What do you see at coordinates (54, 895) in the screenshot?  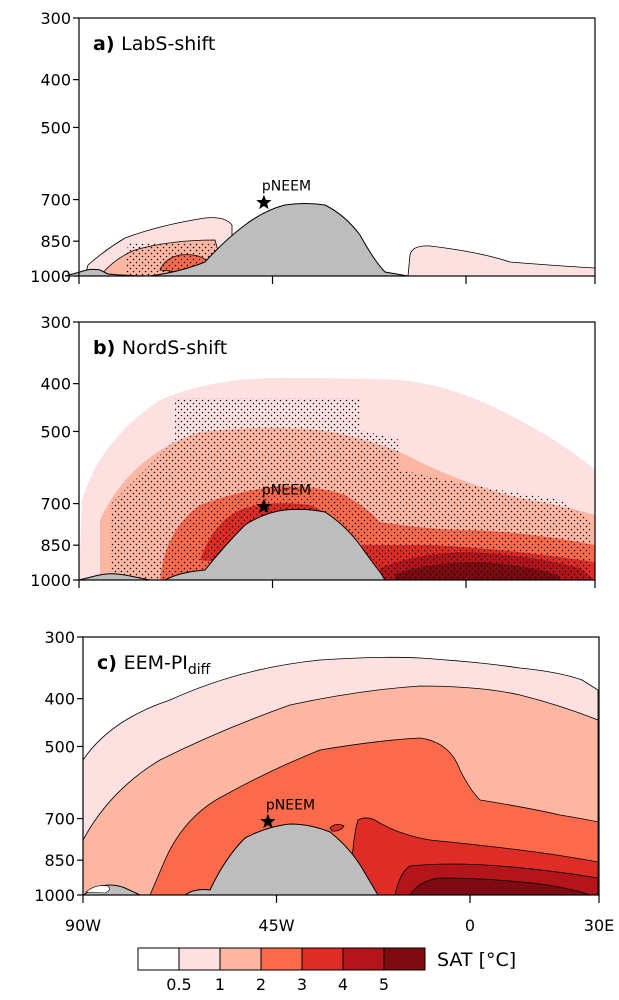 I see `panel-c-ytick-label: 1000` at bounding box center [54, 895].